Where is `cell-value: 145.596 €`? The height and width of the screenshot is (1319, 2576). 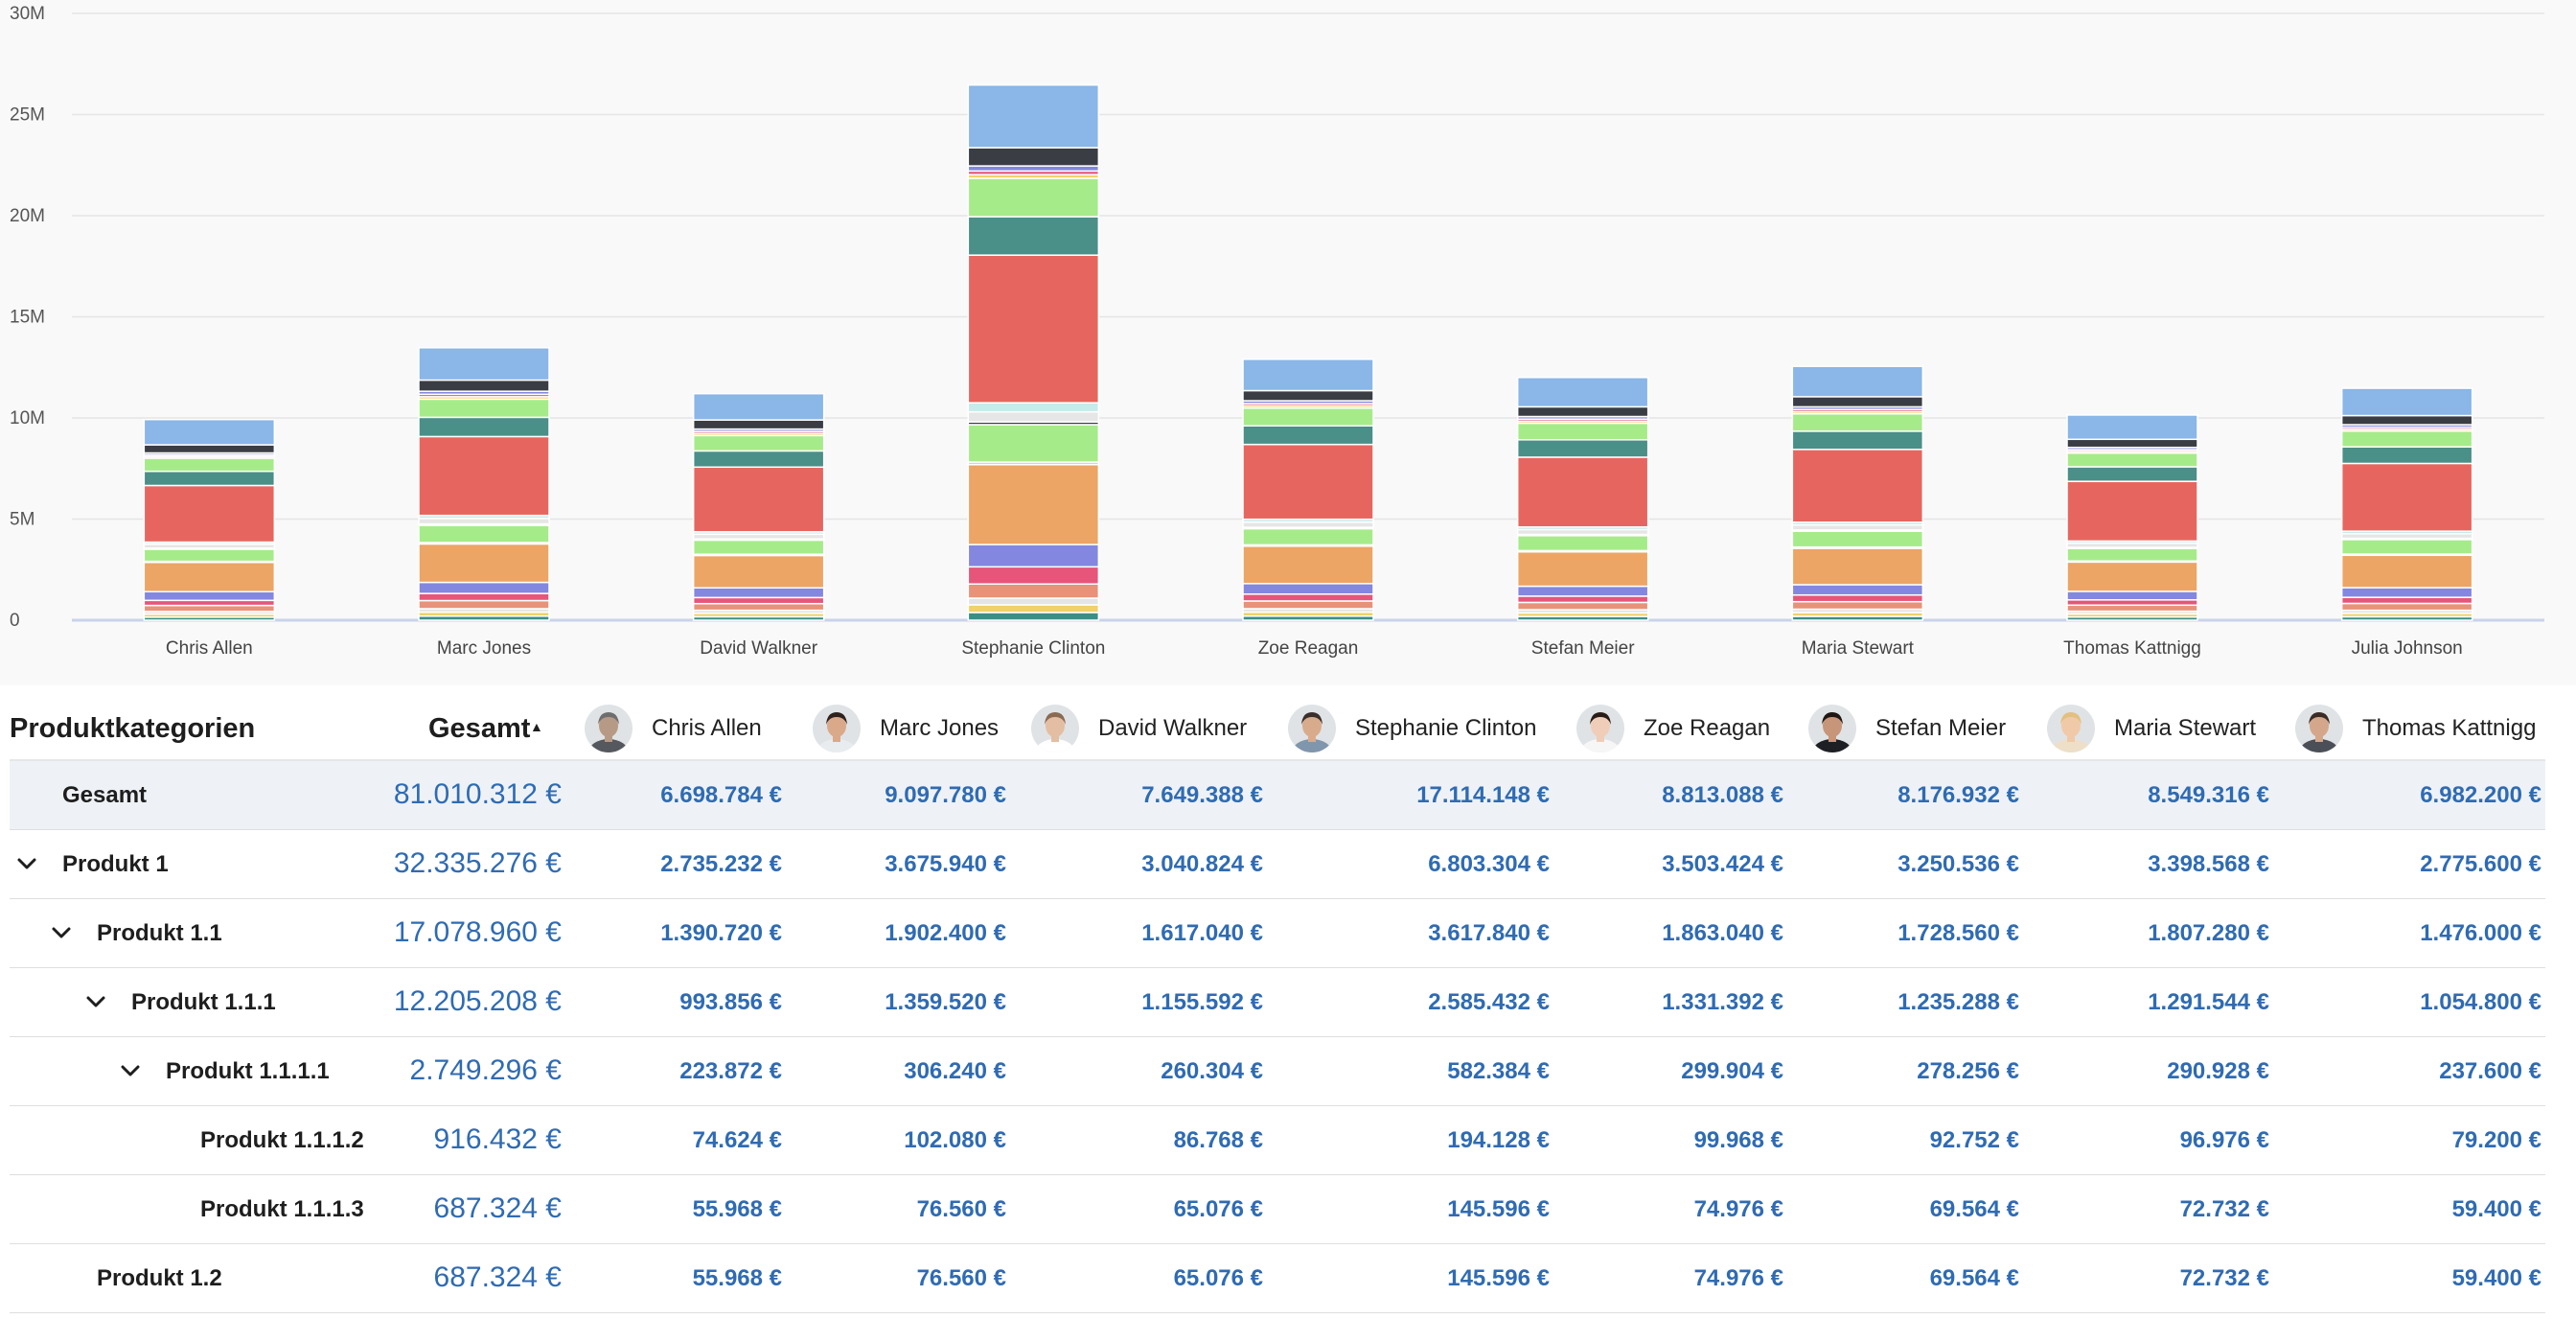 cell-value: 145.596 € is located at coordinates (1498, 1209).